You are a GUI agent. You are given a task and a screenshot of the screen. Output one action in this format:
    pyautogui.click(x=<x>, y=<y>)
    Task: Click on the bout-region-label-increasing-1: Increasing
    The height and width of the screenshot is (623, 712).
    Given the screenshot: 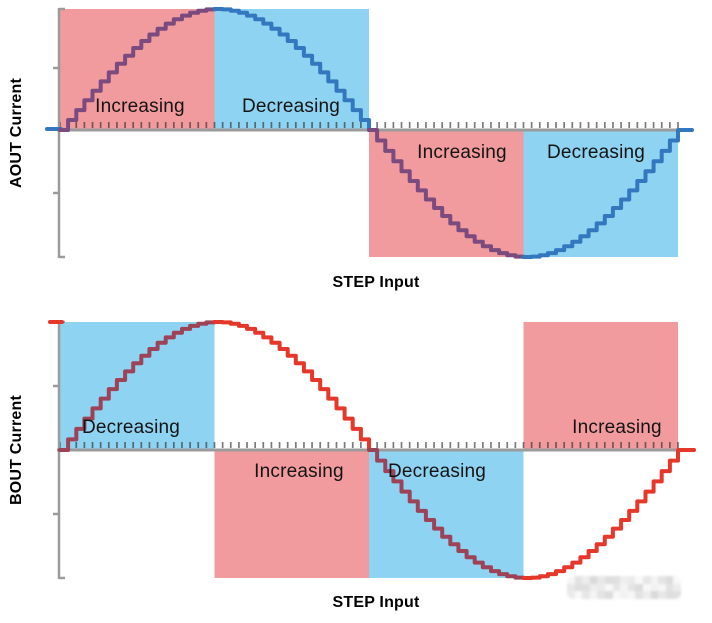 What is the action you would take?
    pyautogui.click(x=299, y=471)
    